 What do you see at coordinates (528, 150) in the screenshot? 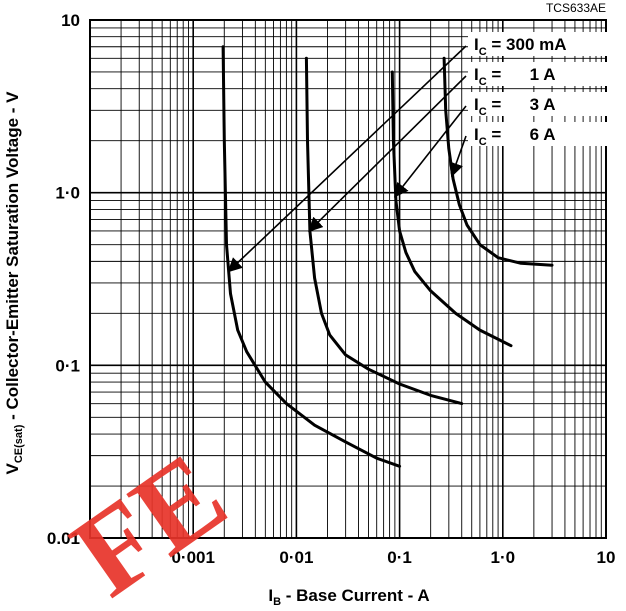
I see `legend-item: IC = 6 A` at bounding box center [528, 150].